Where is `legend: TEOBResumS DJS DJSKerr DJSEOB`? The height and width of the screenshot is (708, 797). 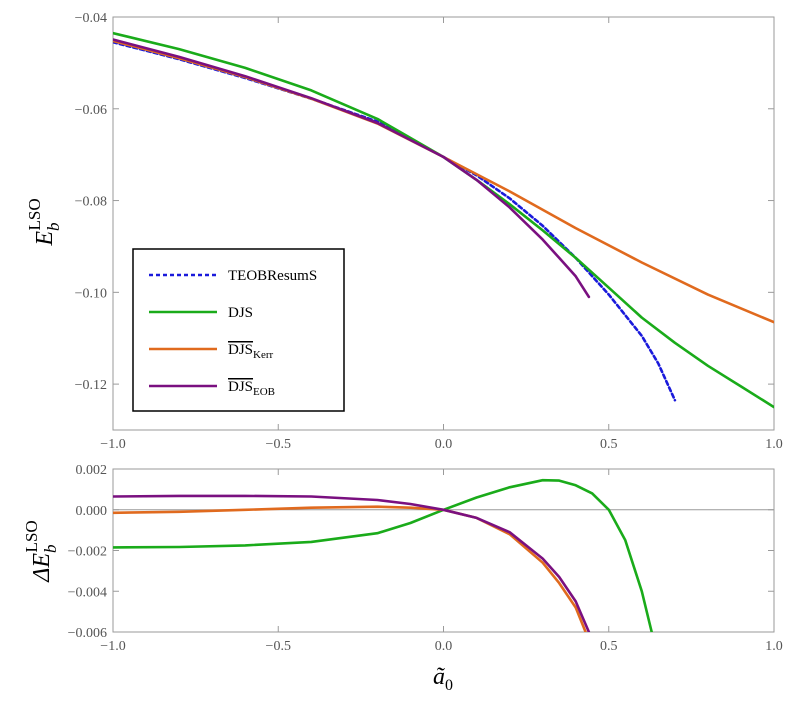
legend: TEOBResumS DJS DJSKerr DJSEOB is located at coordinates (238, 330).